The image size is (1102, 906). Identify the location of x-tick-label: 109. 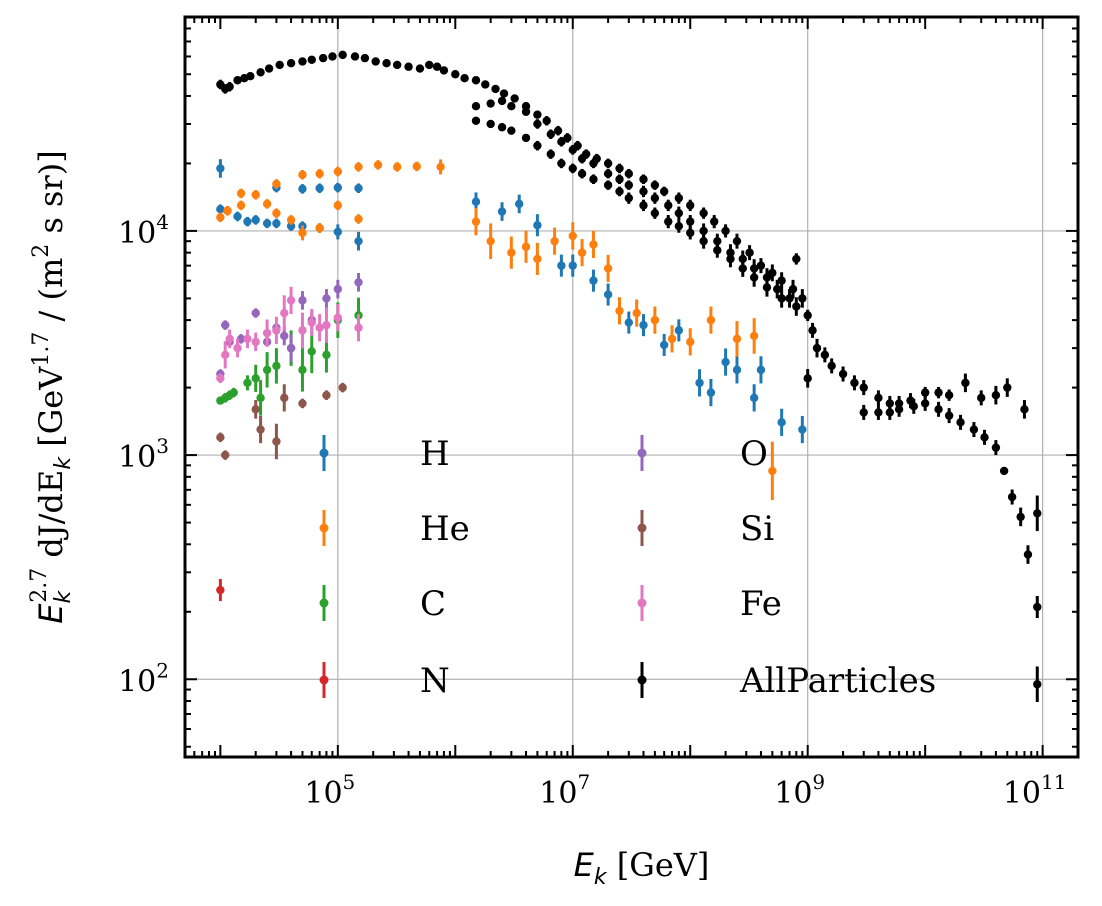
(799, 790).